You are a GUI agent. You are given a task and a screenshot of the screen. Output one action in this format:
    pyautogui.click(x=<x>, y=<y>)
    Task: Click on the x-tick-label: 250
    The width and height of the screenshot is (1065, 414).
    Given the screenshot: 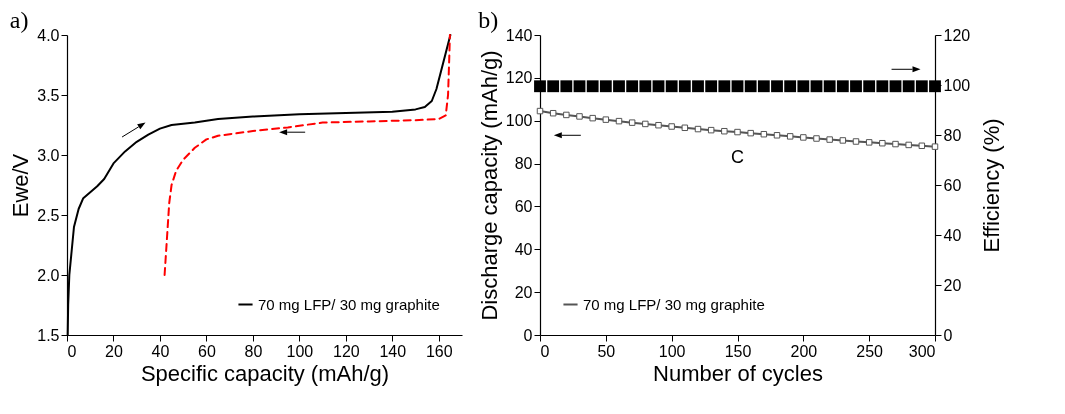 What is the action you would take?
    pyautogui.click(x=870, y=351)
    